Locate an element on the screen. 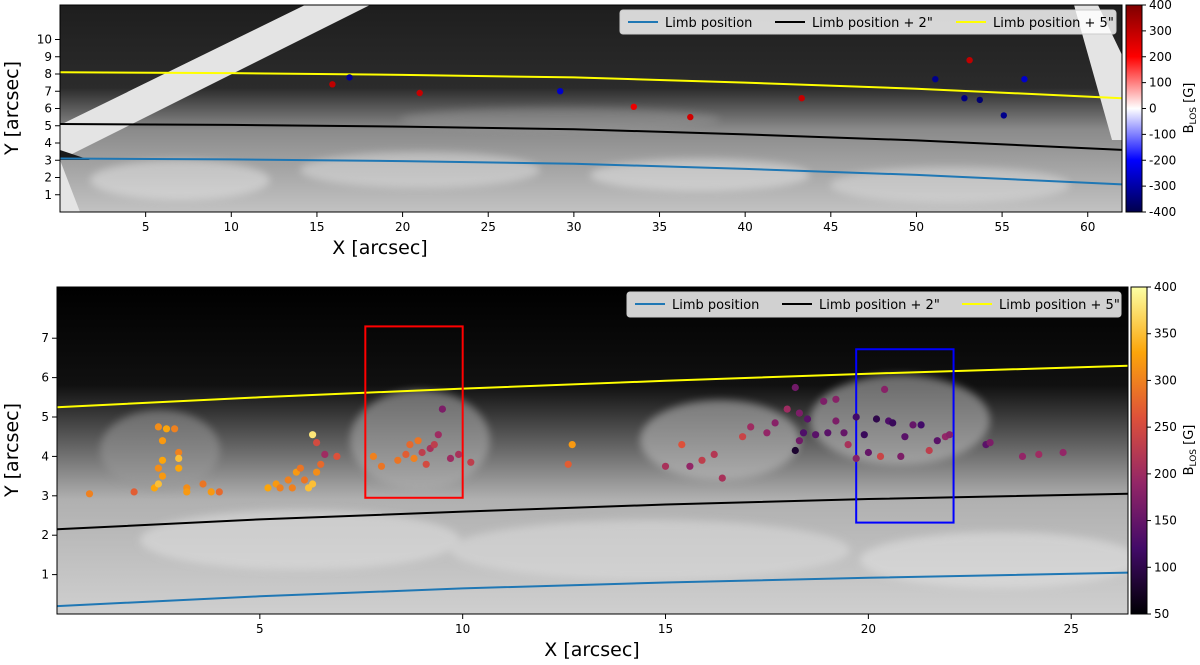 This screenshot has width=1200, height=665. top-x-tick-label: 5 is located at coordinates (146, 227).